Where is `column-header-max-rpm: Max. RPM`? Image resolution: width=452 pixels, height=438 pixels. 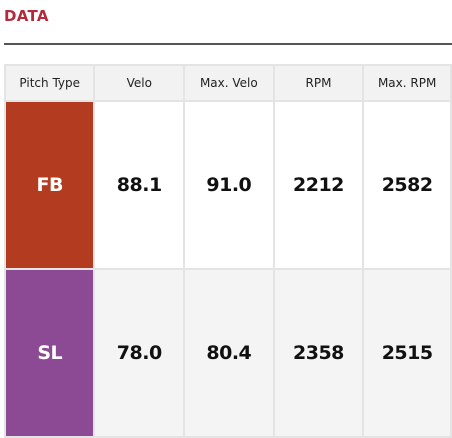 column-header-max-rpm: Max. RPM is located at coordinates (407, 83).